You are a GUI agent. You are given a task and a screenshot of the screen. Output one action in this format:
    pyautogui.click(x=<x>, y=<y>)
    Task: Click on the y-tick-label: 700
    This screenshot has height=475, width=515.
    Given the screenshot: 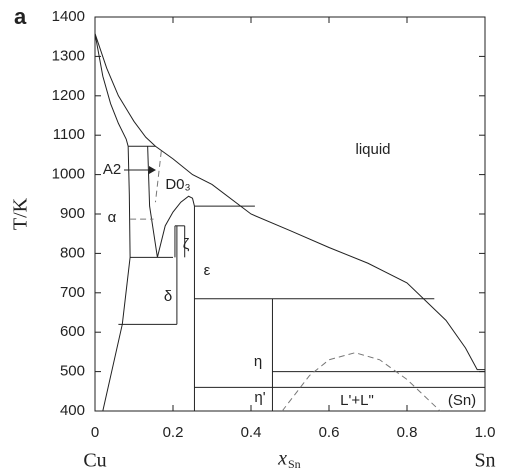 What is the action you would take?
    pyautogui.click(x=72, y=292)
    